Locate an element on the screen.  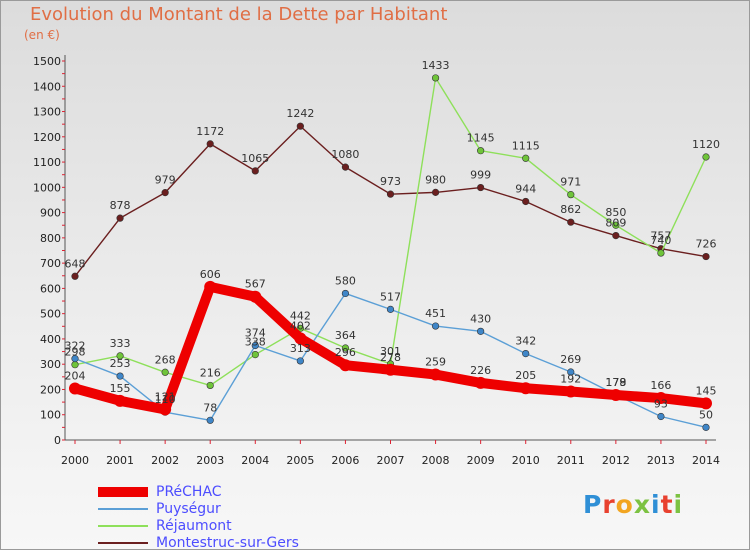
data-label-puysegur: 580 is located at coordinates (345, 280).